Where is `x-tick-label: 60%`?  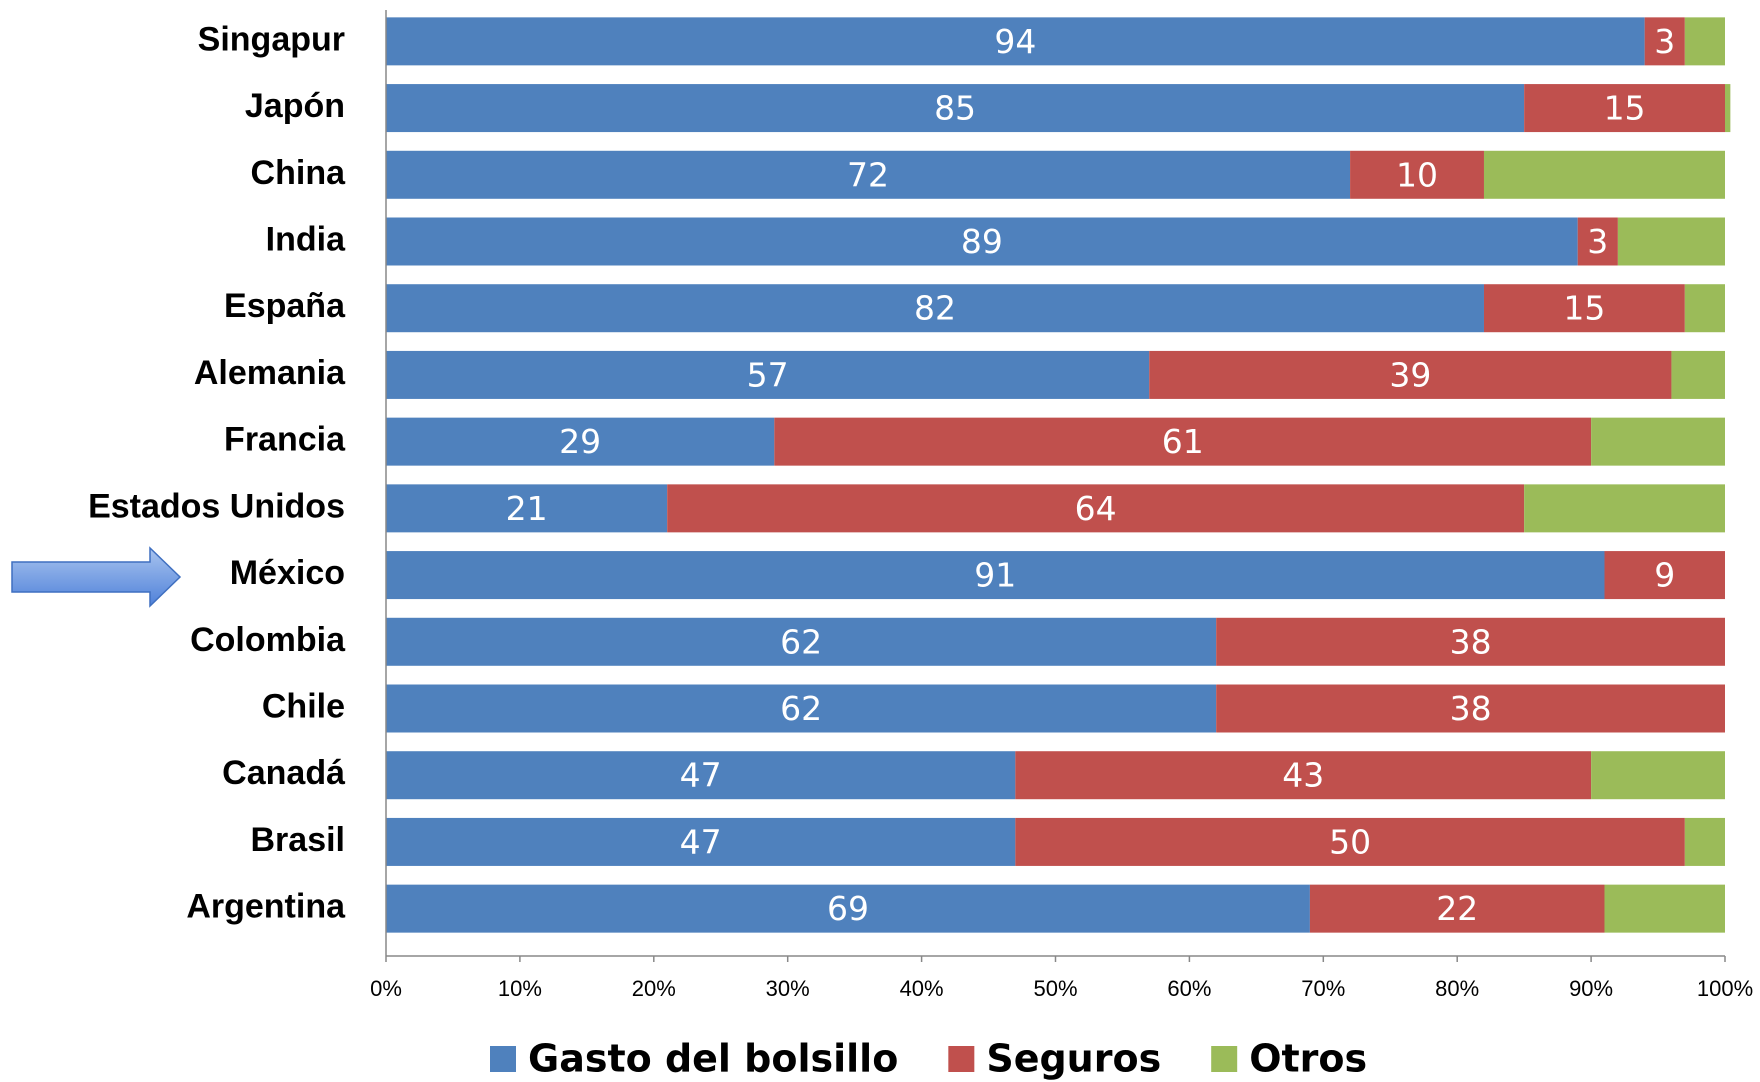
x-tick-label: 60% is located at coordinates (1189, 988).